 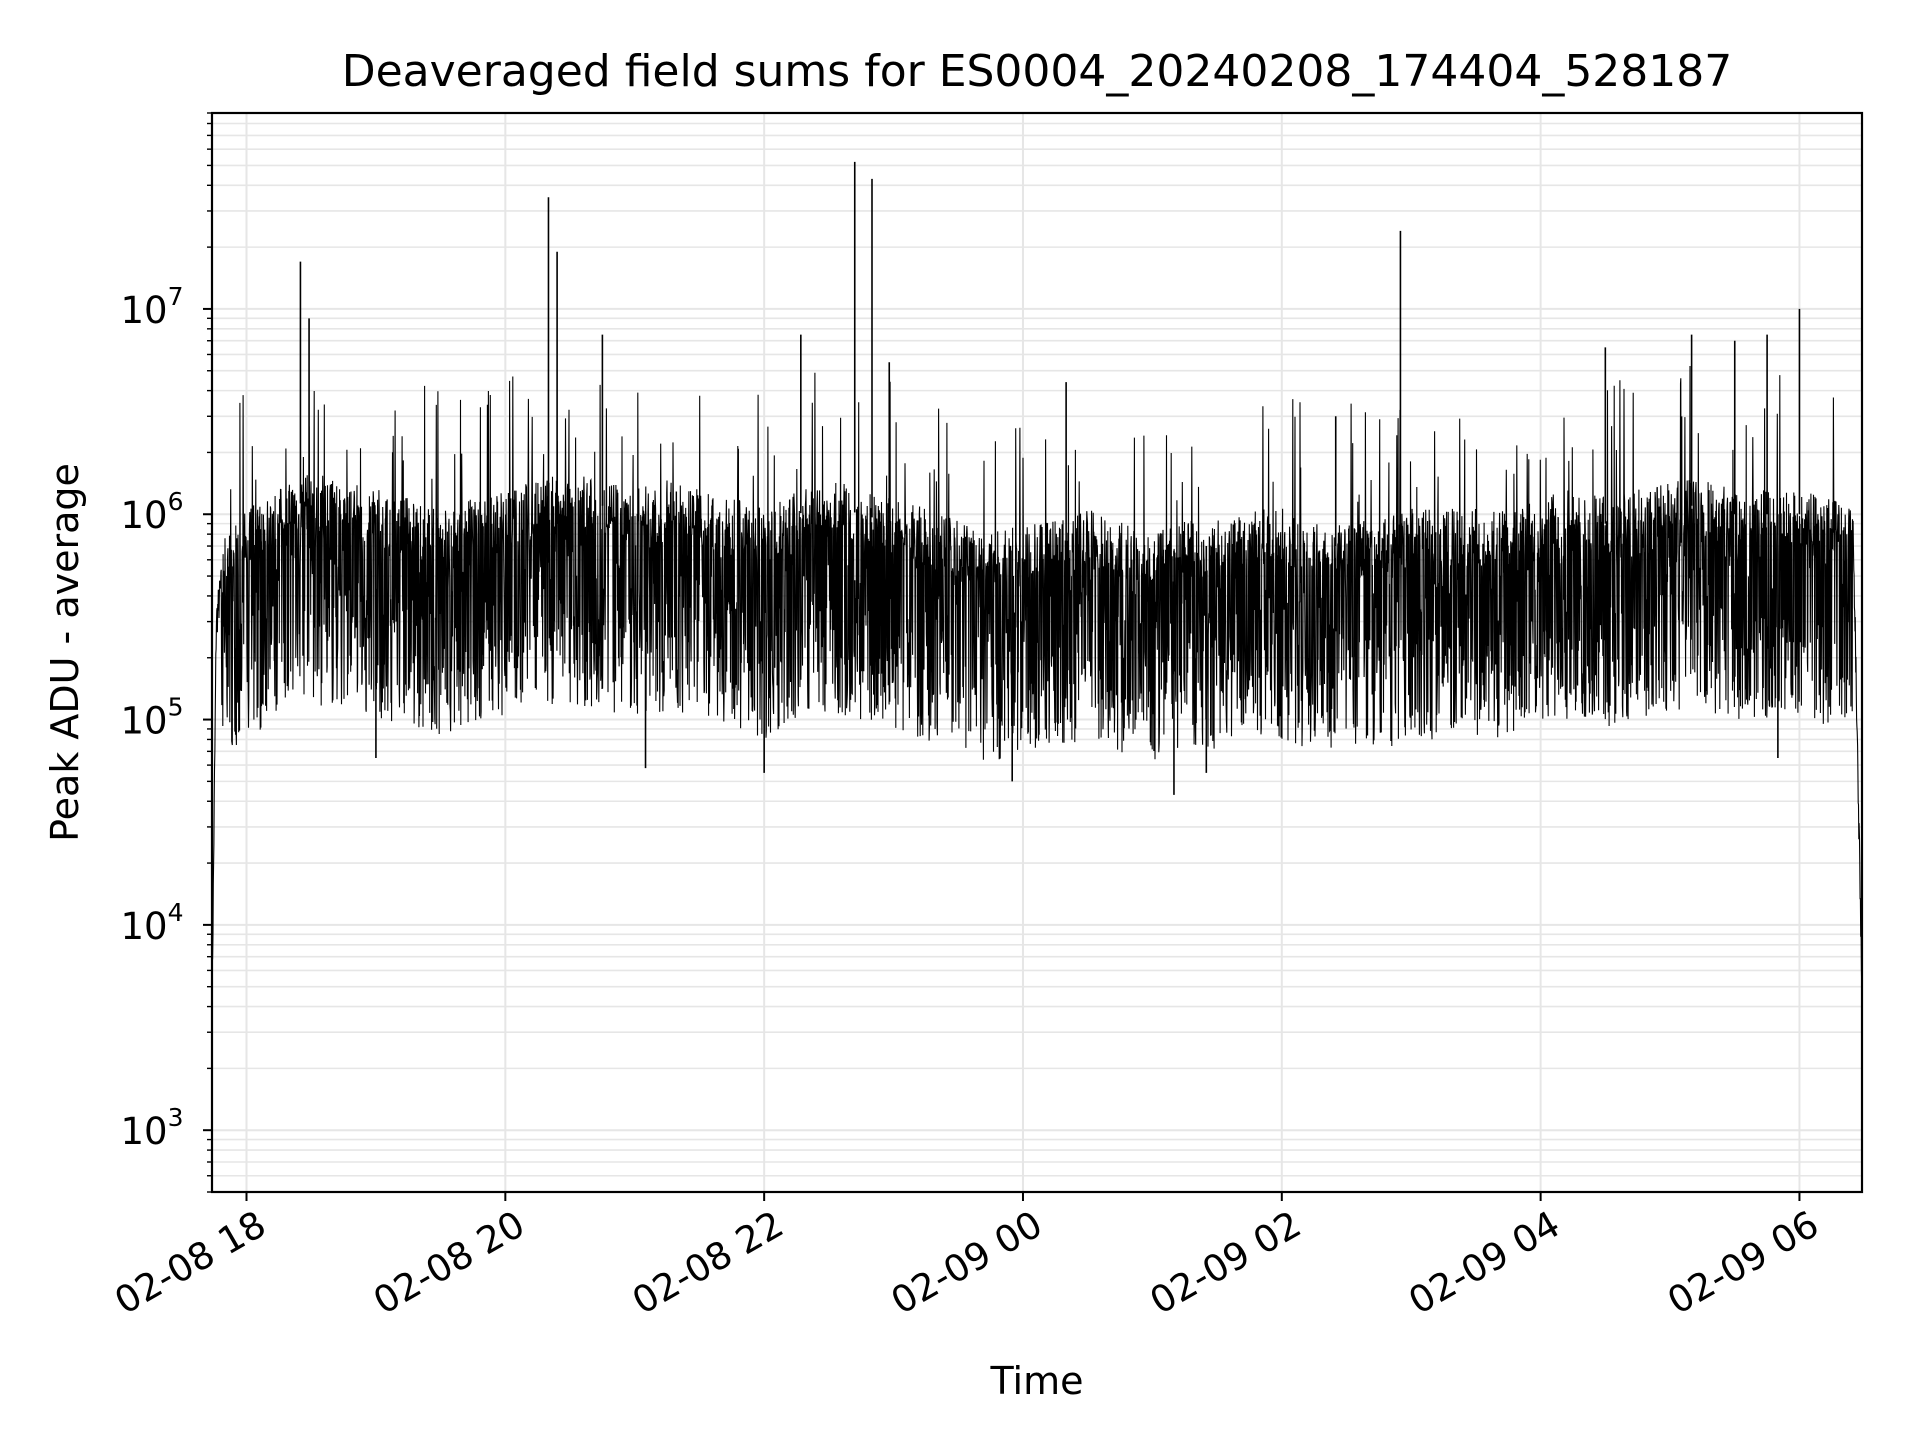 I want to click on y-tick-label: 10⁷, so click(x=152, y=307).